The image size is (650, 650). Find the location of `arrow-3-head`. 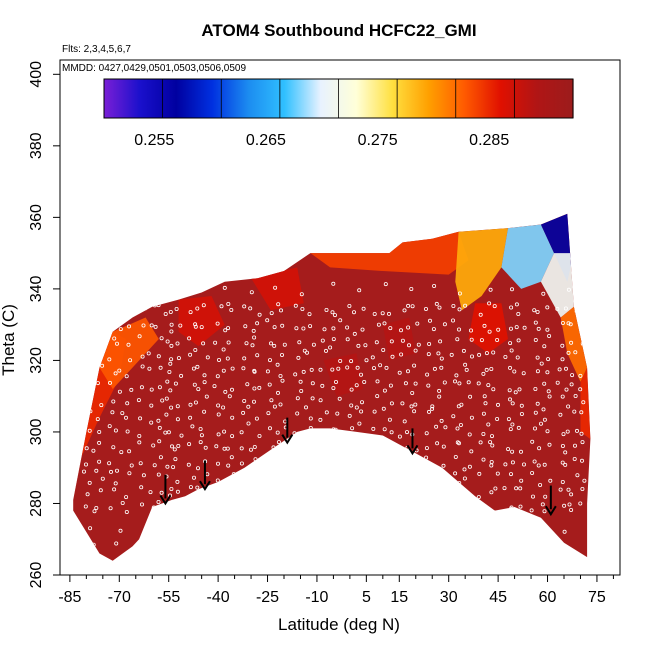

arrow-3-head is located at coordinates (412, 450).